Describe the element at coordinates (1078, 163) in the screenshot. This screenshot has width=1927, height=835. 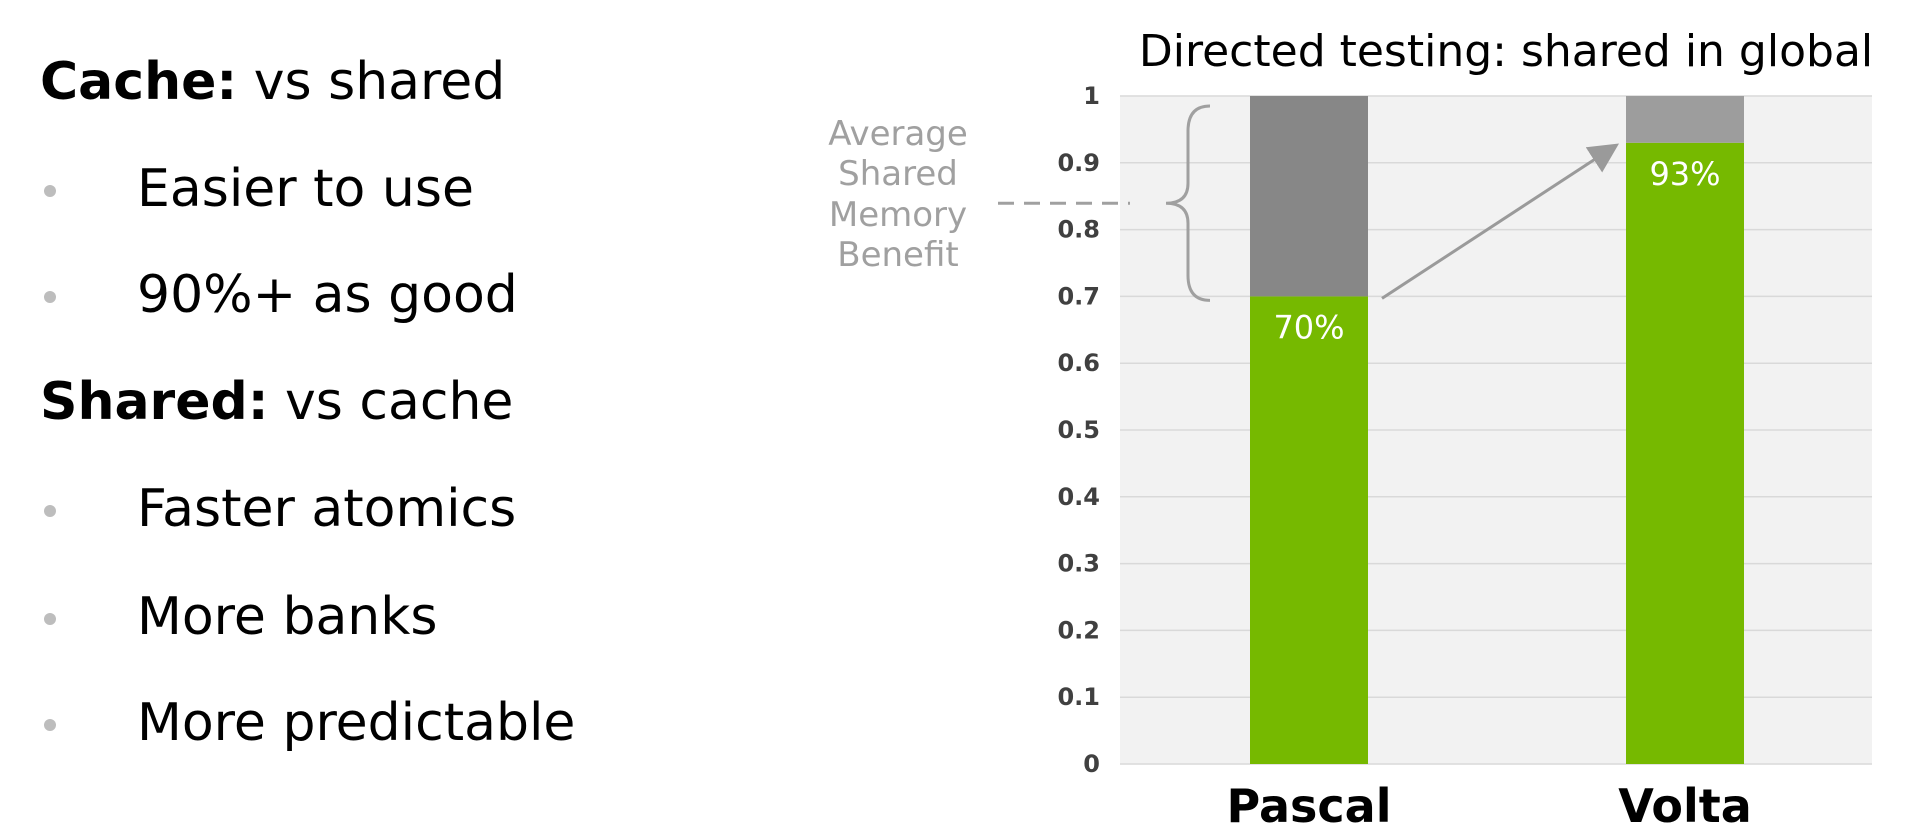
I see `y-tick-label: 0.9` at that location.